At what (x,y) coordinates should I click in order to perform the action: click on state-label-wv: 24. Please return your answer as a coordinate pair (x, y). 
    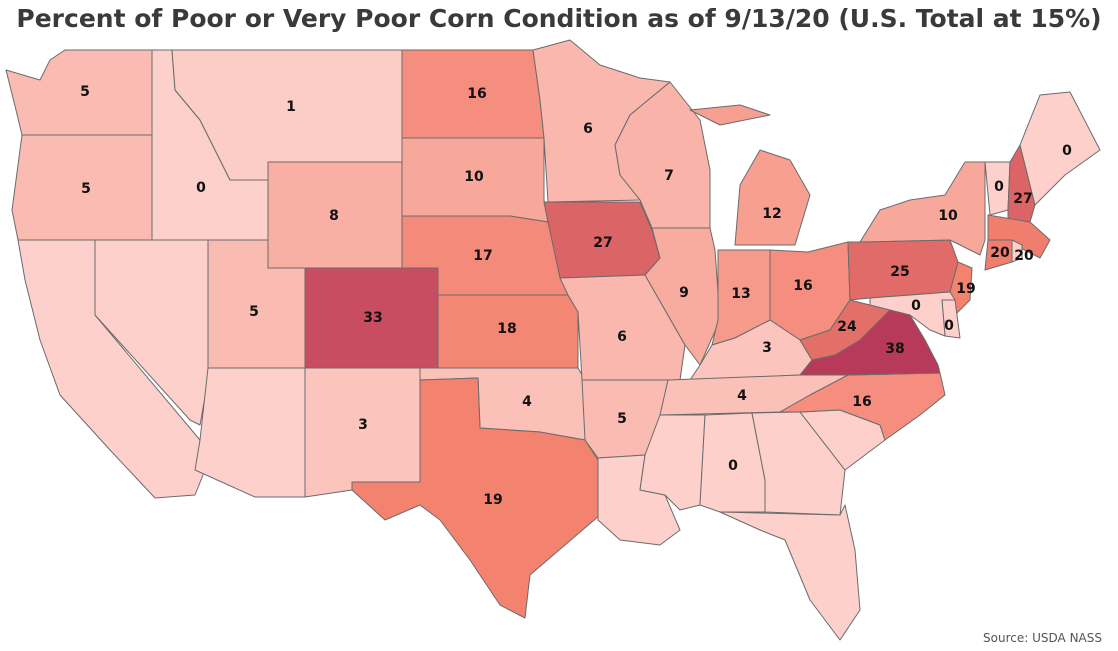
    Looking at the image, I should click on (847, 327).